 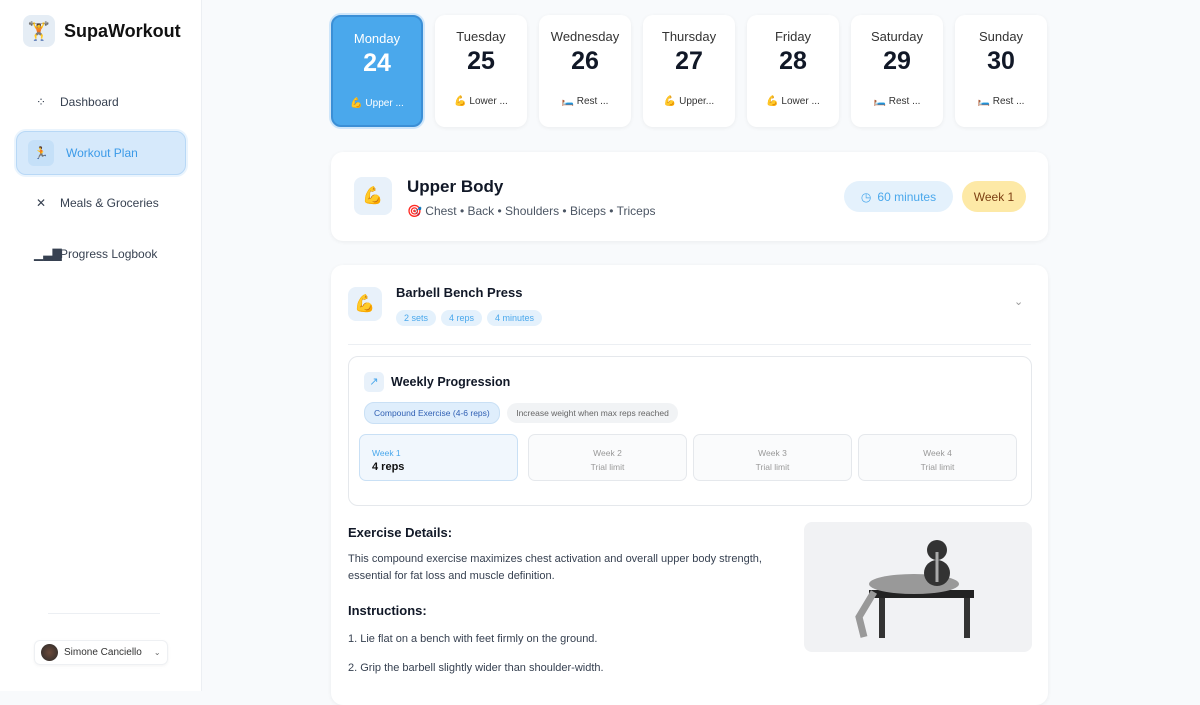 What do you see at coordinates (772, 453) in the screenshot?
I see `week-label: Week 3` at bounding box center [772, 453].